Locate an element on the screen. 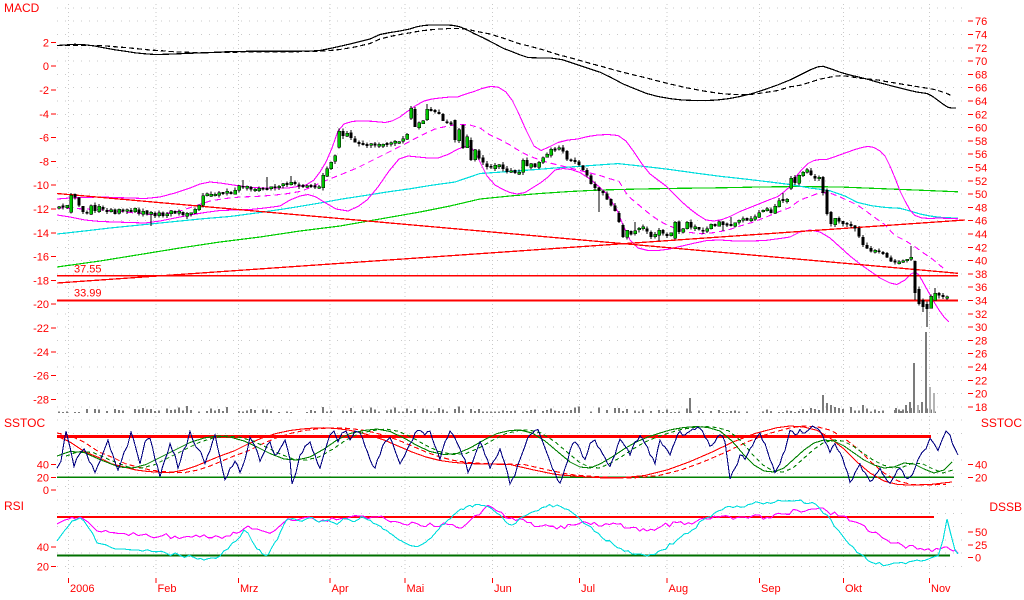  svg-text: 58 is located at coordinates (981, 142).